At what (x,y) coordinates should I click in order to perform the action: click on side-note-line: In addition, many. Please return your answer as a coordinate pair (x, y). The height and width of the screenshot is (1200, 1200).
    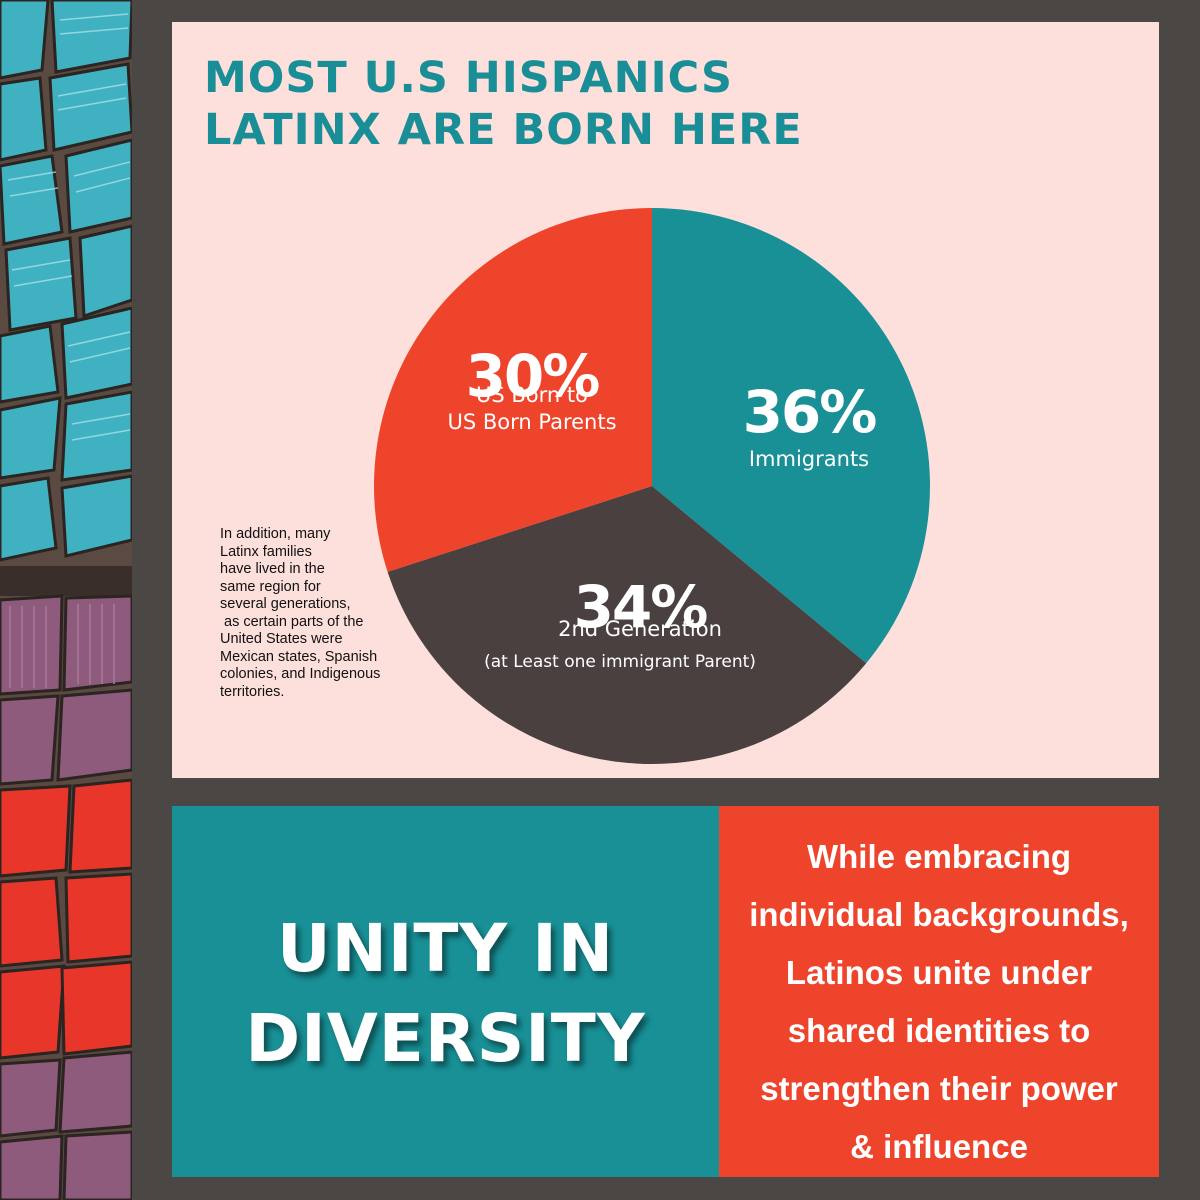
    Looking at the image, I should click on (275, 534).